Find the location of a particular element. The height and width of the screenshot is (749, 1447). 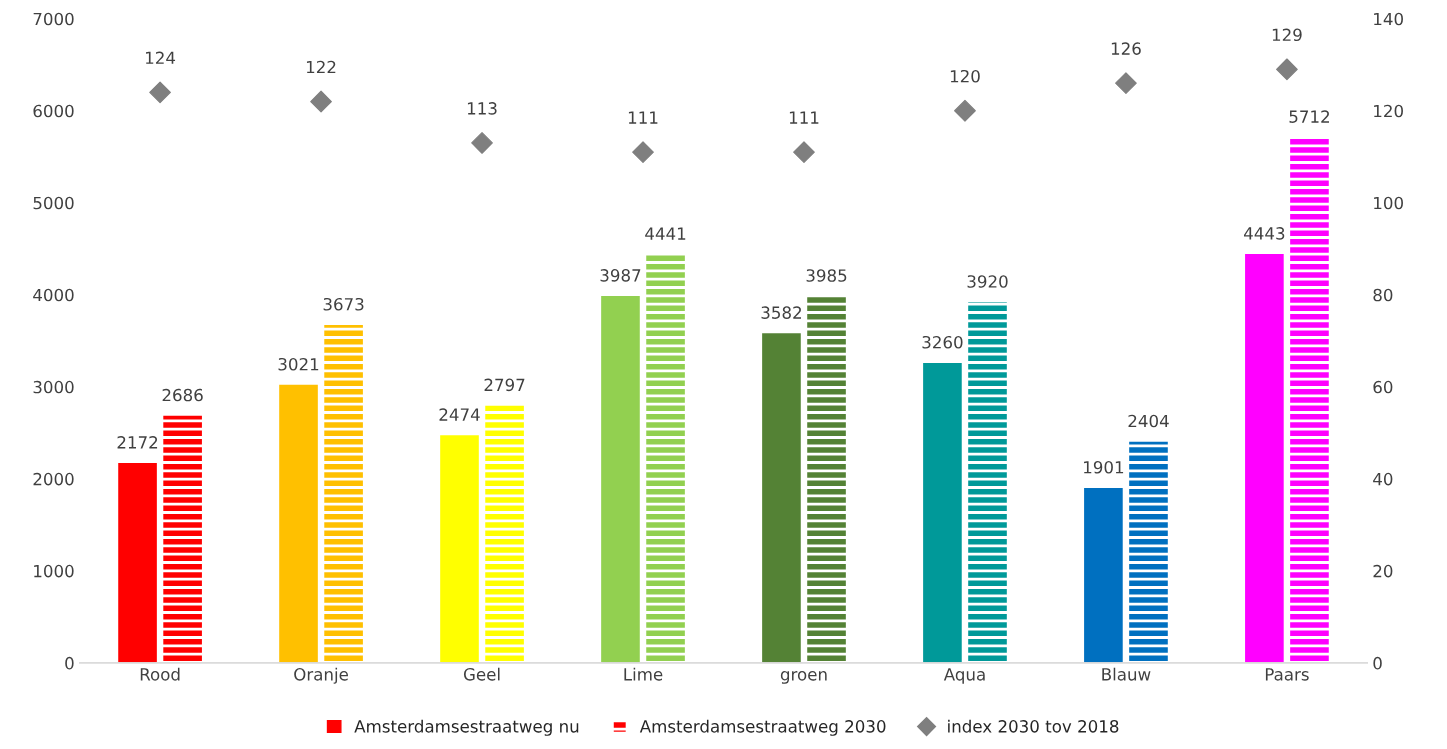

data-label: 126 is located at coordinates (1126, 48).